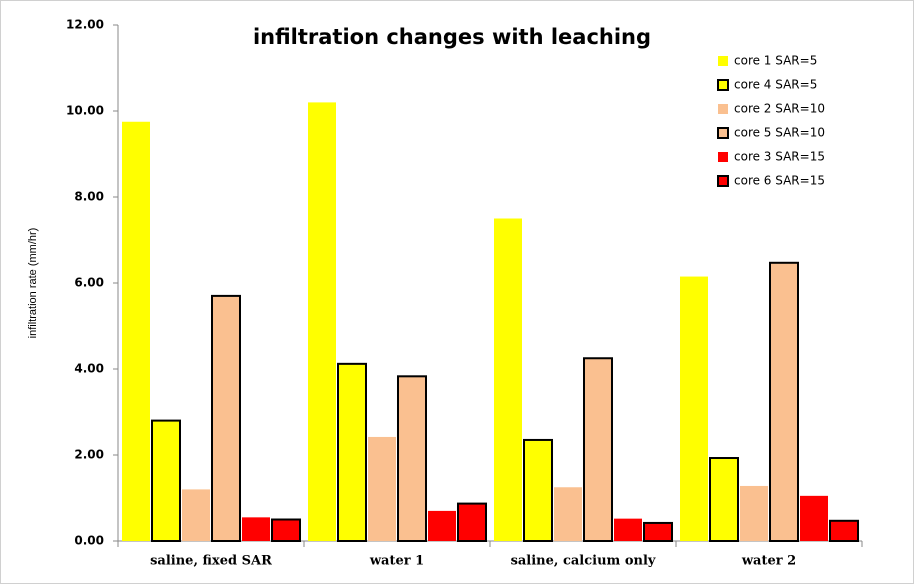 The width and height of the screenshot is (914, 584). Describe the element at coordinates (779, 157) in the screenshot. I see `legend-label: core 3 SAR=15` at that location.